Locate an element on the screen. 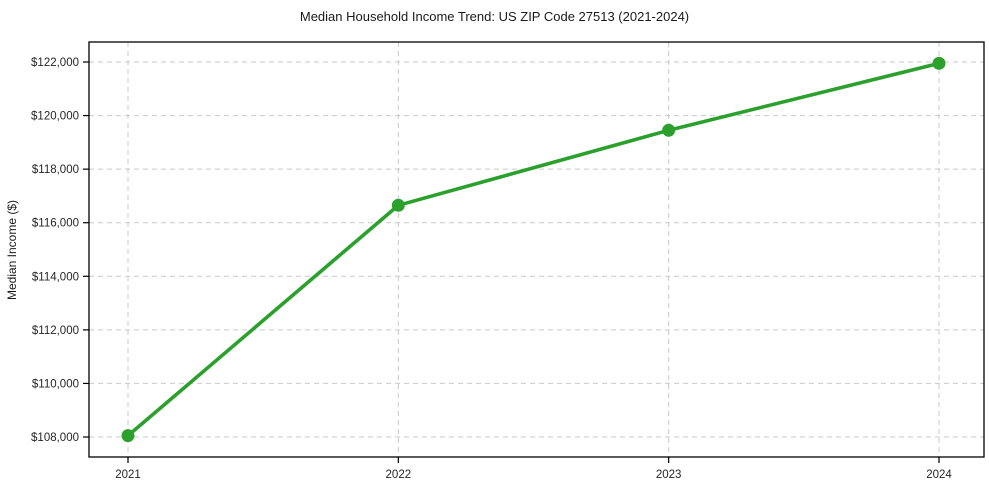 This screenshot has height=490, width=989. y-tick-label: $122,000 is located at coordinates (55, 63).